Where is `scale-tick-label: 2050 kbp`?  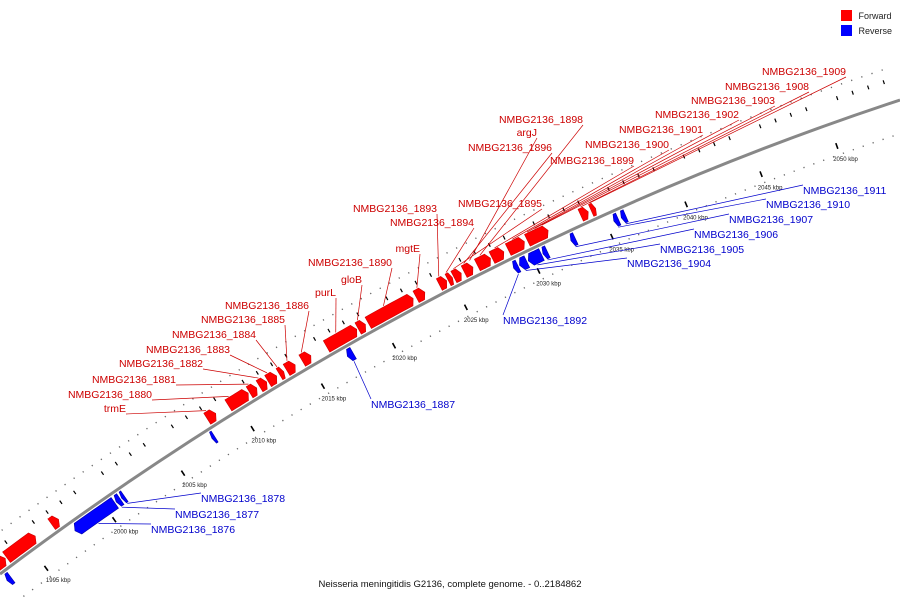 scale-tick-label: 2050 kbp is located at coordinates (845, 160).